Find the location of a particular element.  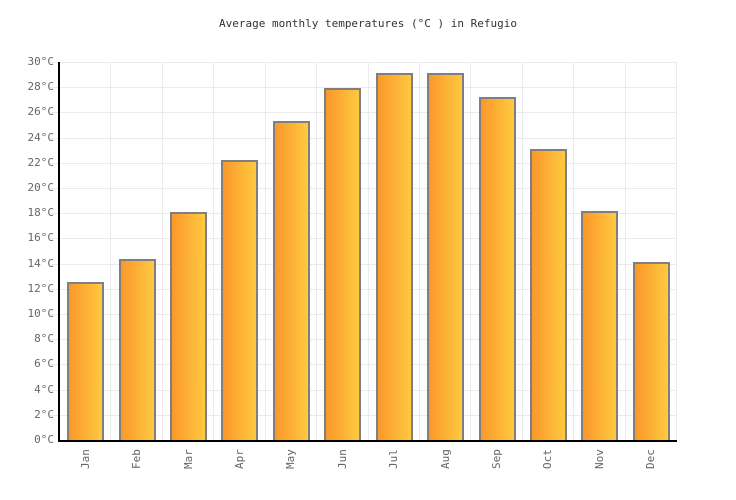

bar-oct is located at coordinates (548, 294).